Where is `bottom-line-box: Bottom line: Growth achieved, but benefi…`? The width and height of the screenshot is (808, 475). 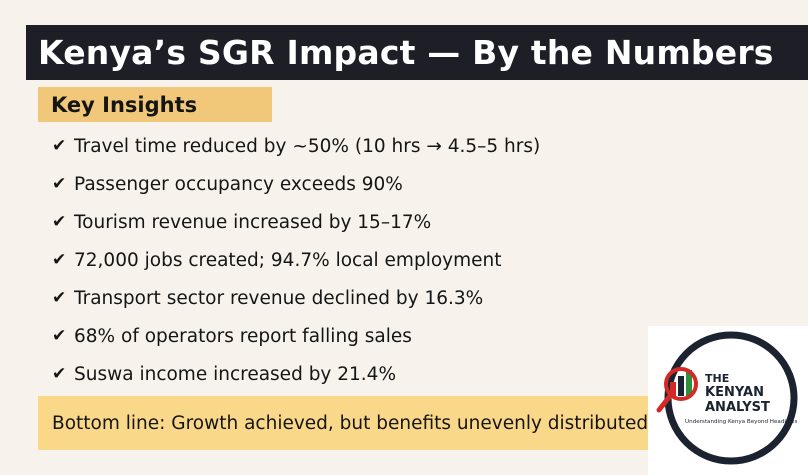 bottom-line-box: Bottom line: Growth achieved, but benefi… is located at coordinates (348, 423).